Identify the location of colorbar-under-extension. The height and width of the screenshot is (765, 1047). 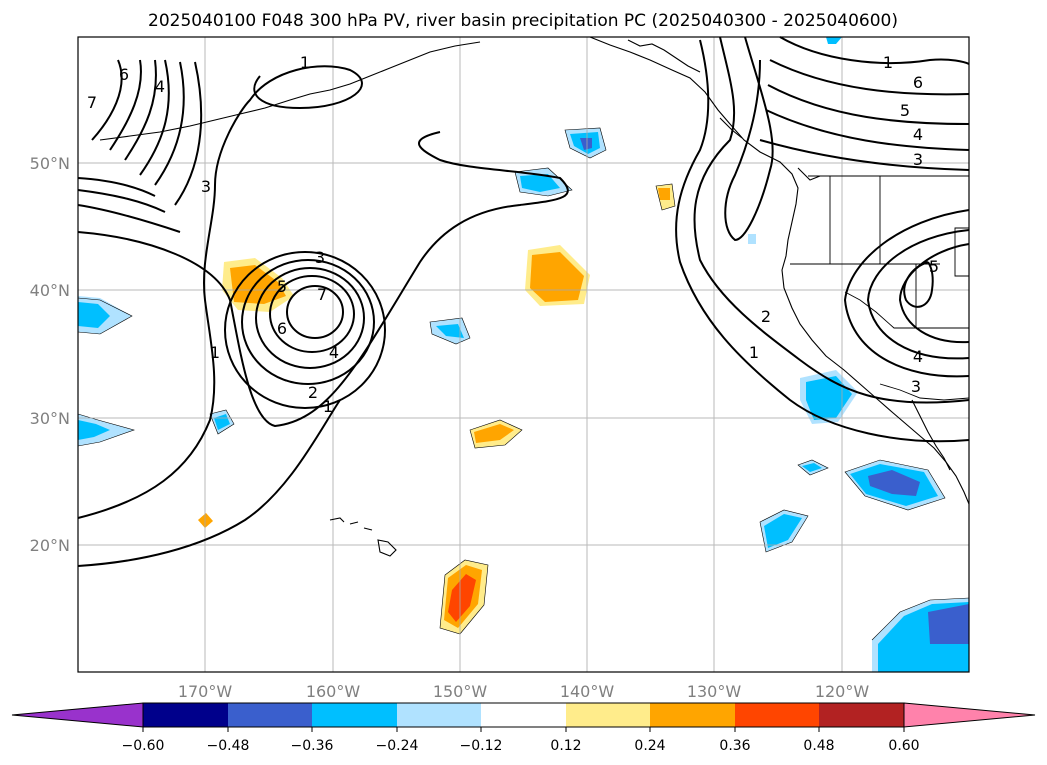
(77, 715).